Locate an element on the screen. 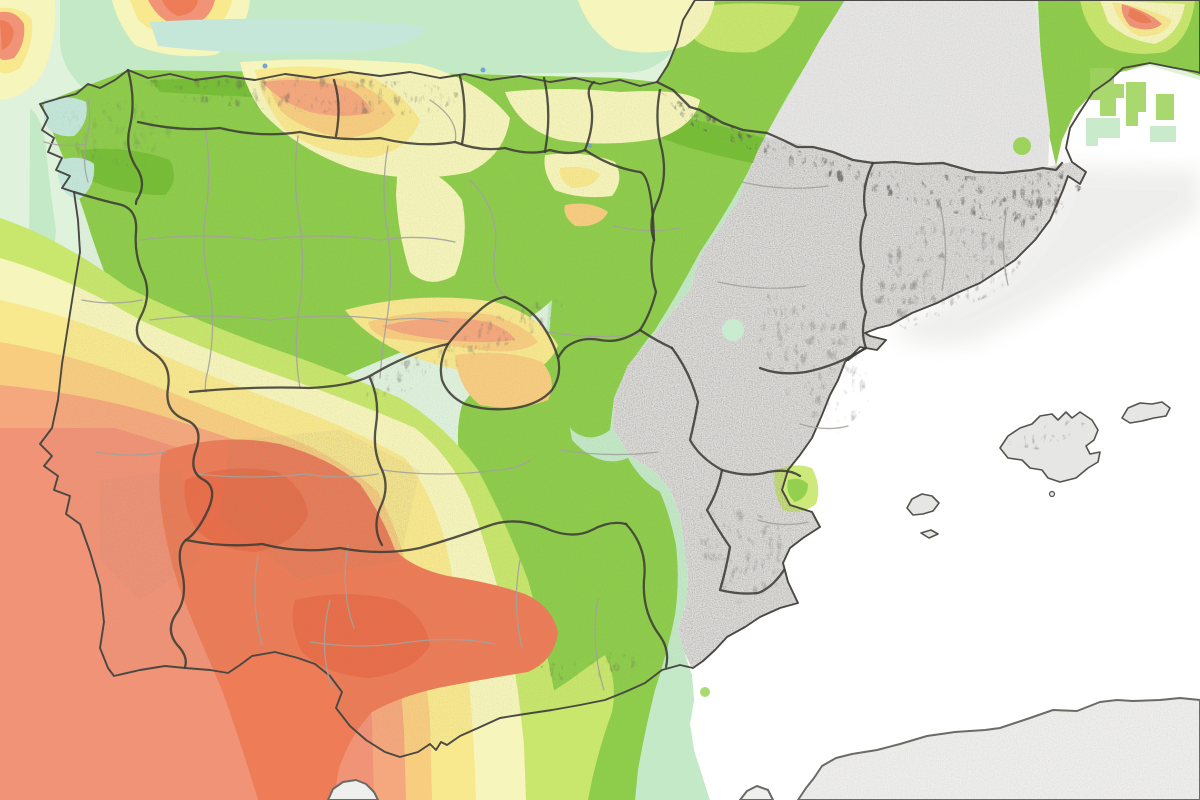 The image size is (1200, 800). texture-sistema-central is located at coordinates (457, 348).